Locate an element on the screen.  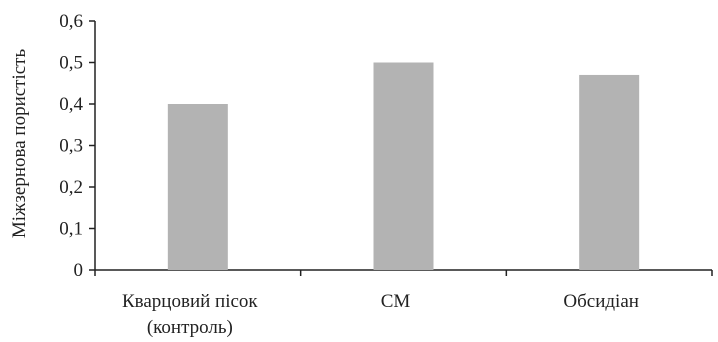
y-tick-label: 0,5 is located at coordinates (71, 63).